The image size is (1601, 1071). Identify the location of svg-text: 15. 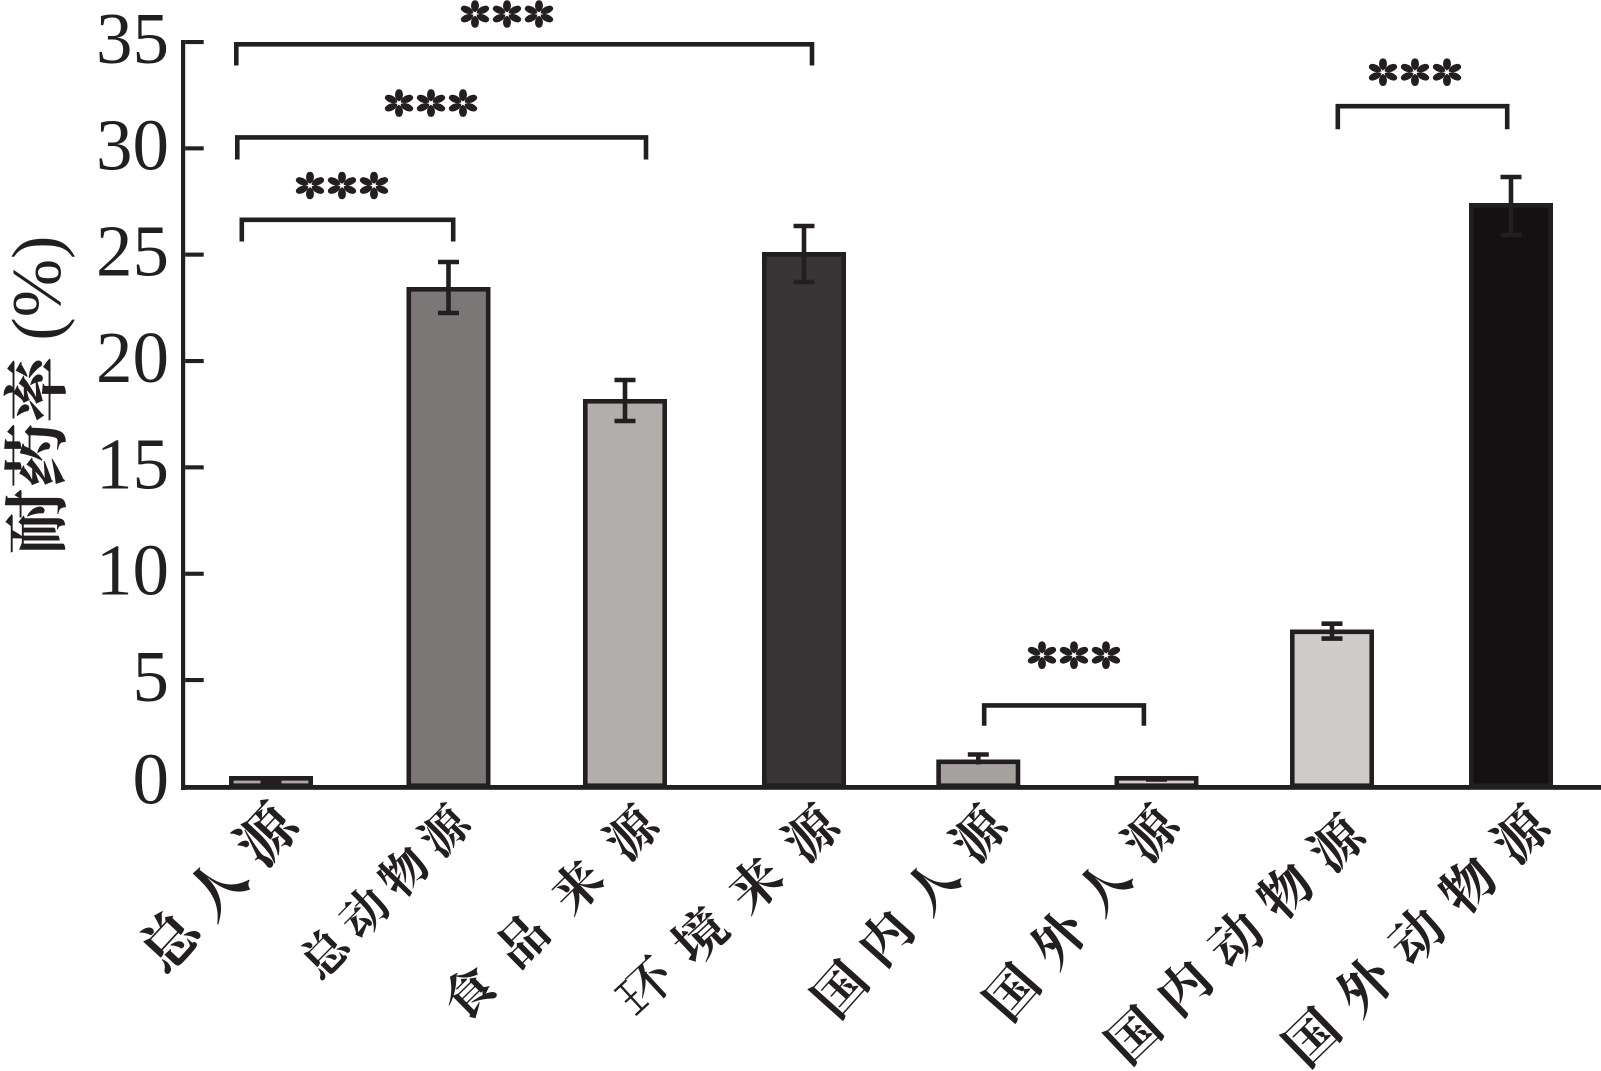
(132, 463).